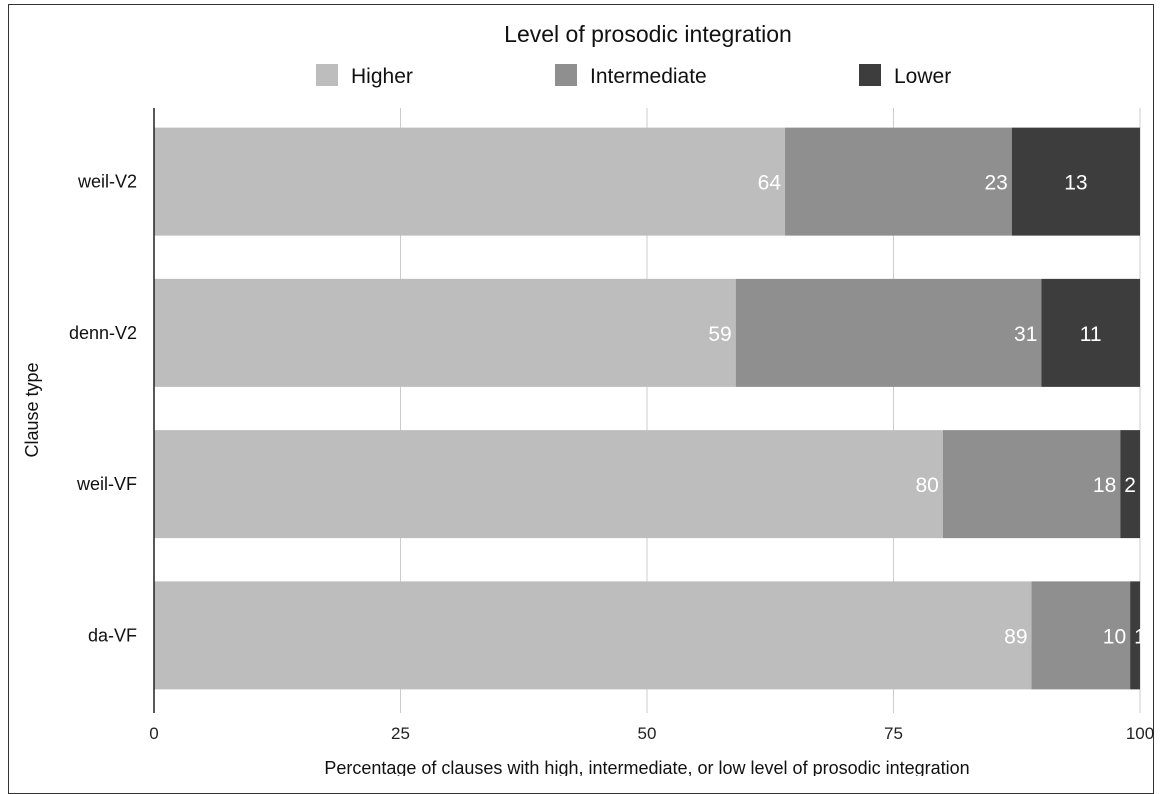  Describe the element at coordinates (770, 183) in the screenshot. I see `data-label: 64` at that location.